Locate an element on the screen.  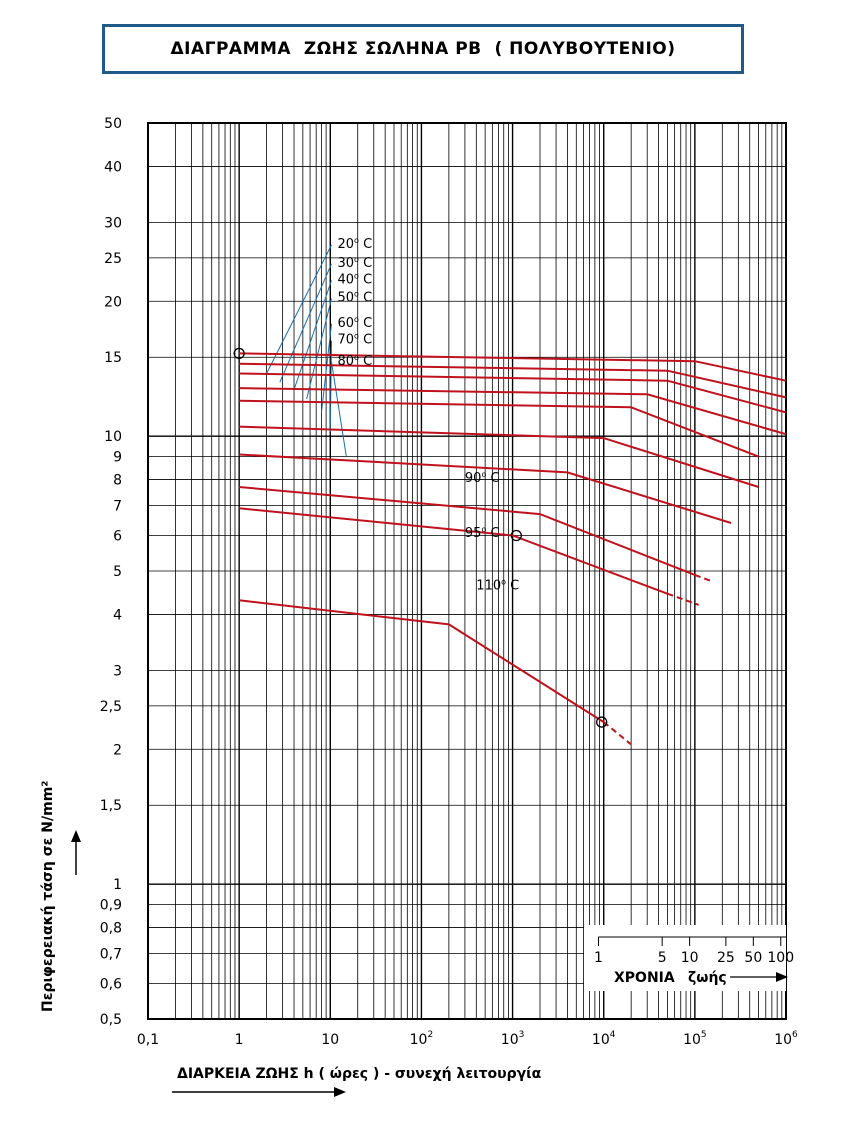
years-tick-label: 25 is located at coordinates (726, 958).